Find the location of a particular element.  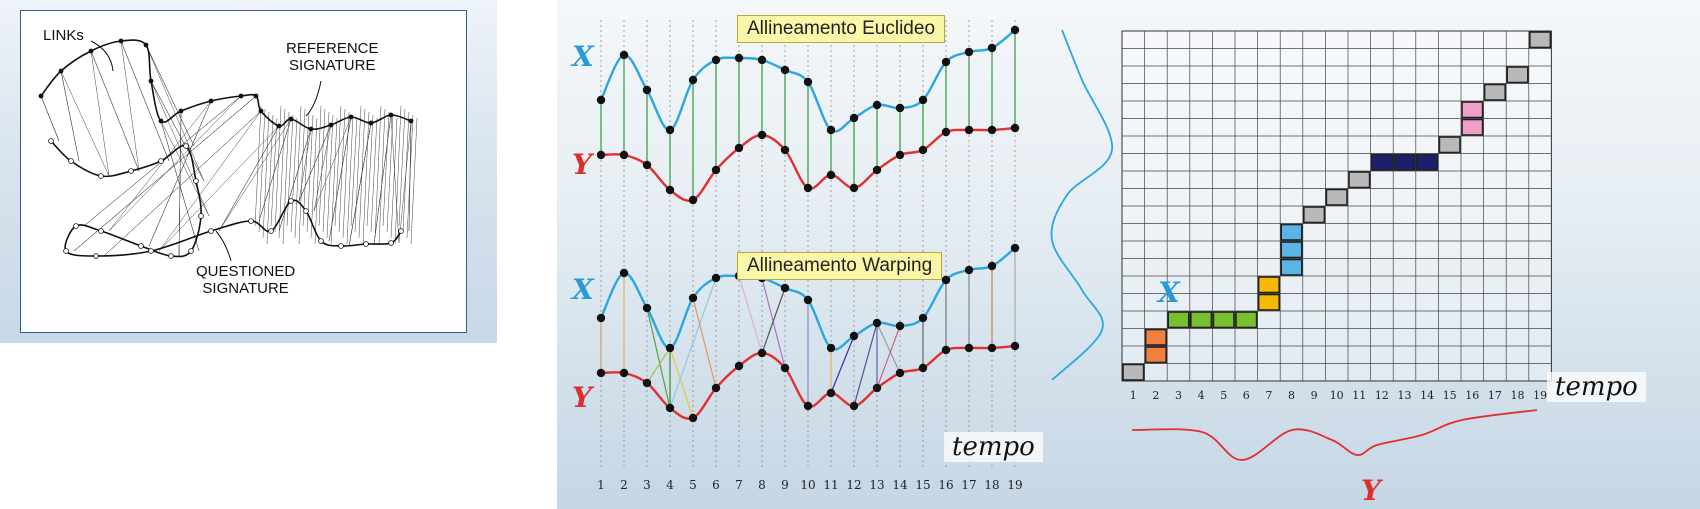

signature-drawing is located at coordinates (228, 150).